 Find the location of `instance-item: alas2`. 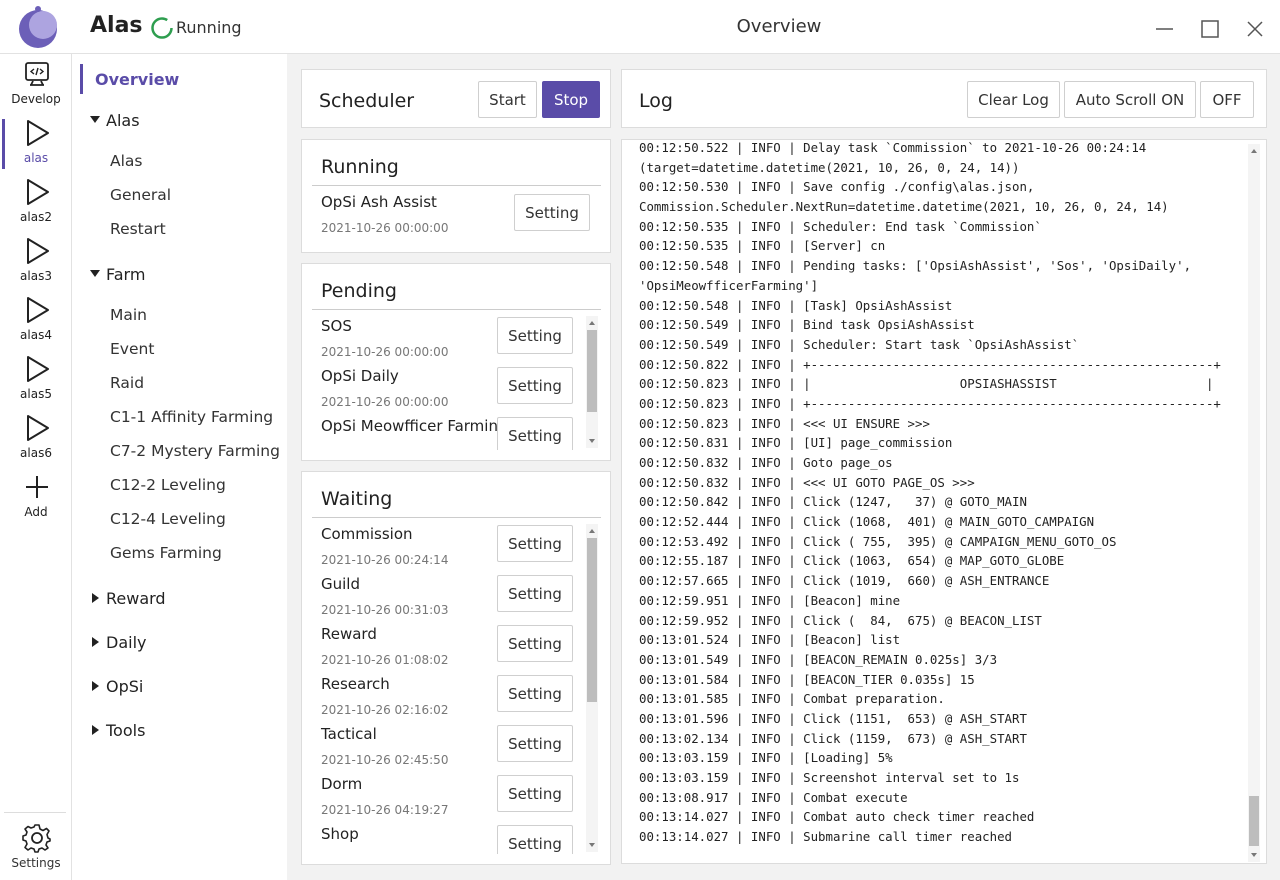

instance-item: alas2 is located at coordinates (36, 206).